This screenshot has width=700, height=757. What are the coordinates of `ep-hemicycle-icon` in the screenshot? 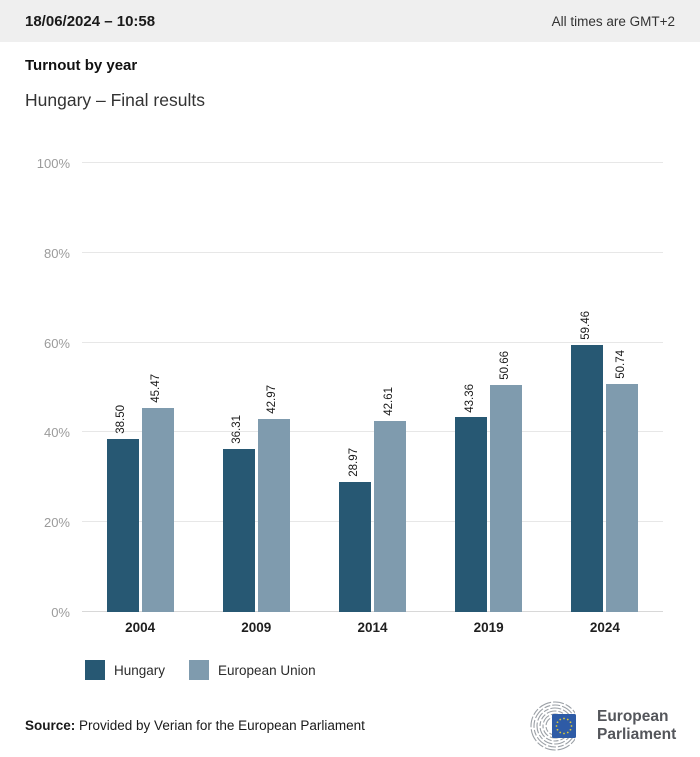 It's located at (559, 726).